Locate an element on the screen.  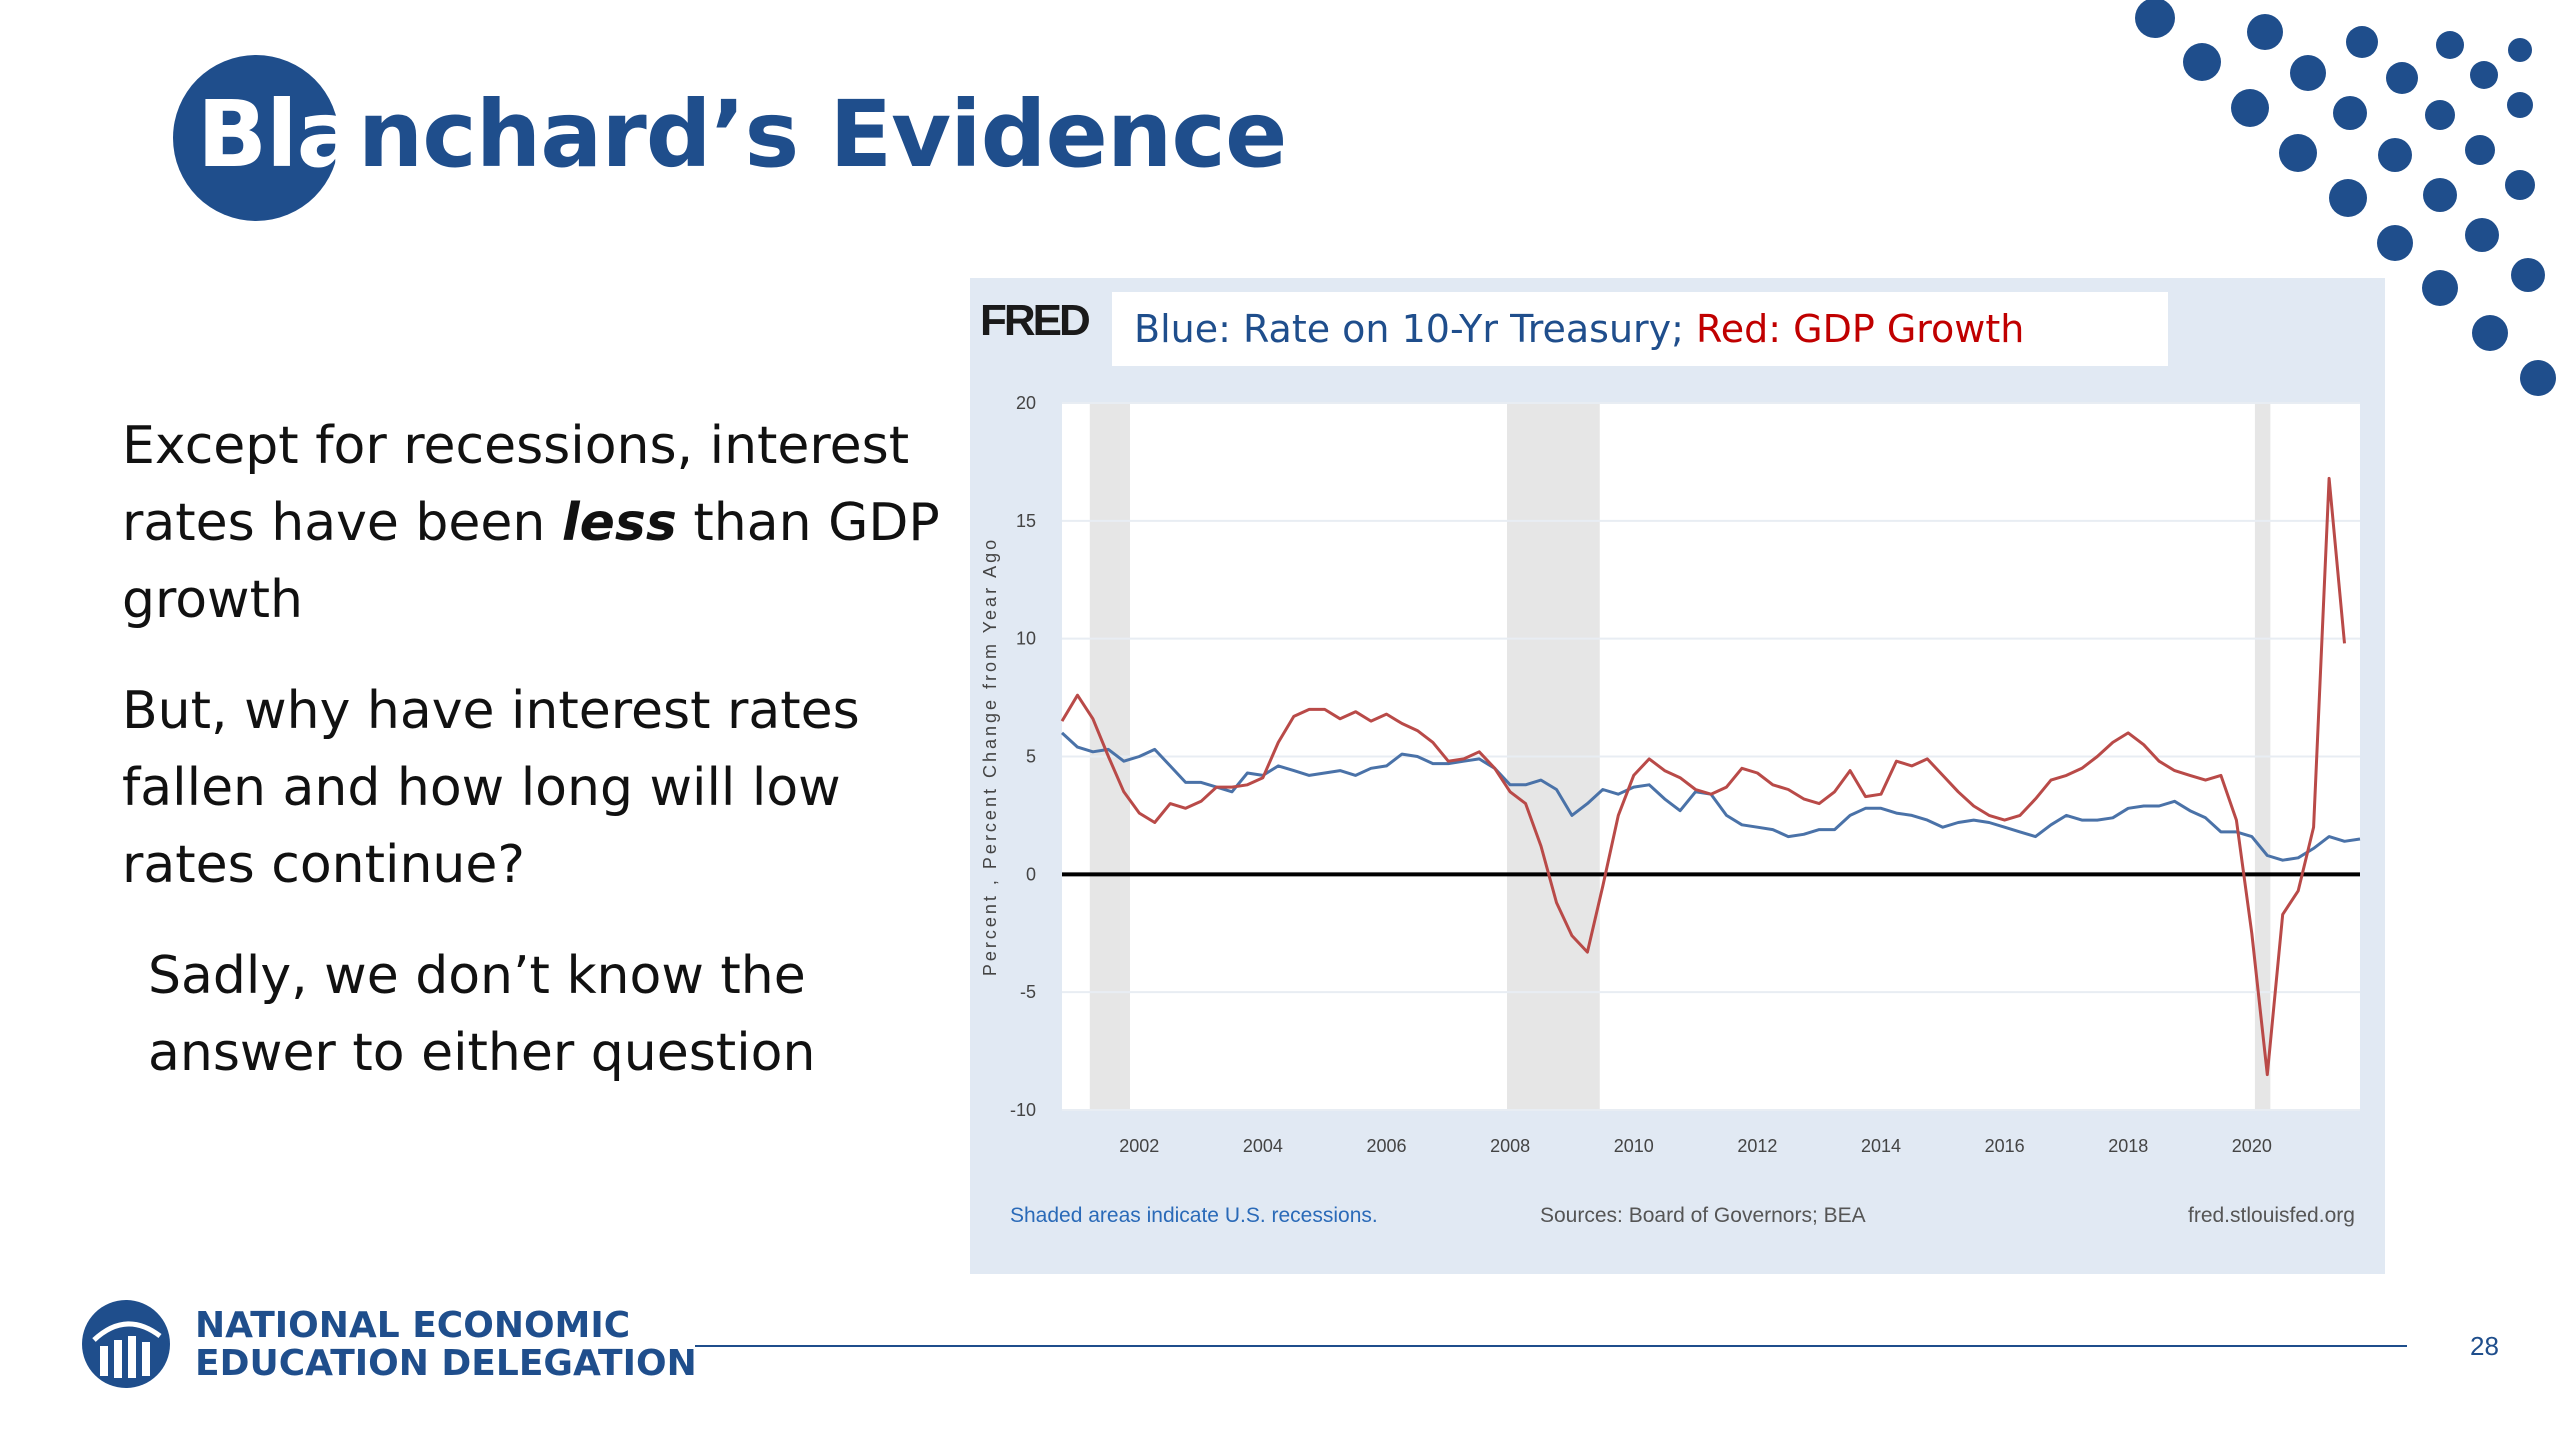
org-line1: NATIONAL ECONOMIC is located at coordinates (413, 1325).